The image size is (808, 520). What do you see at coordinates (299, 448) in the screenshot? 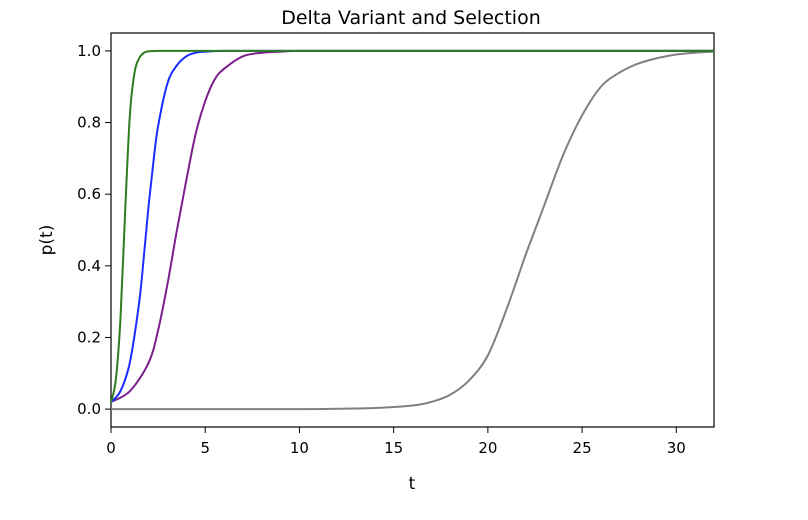
I see `x-tick-label: 10` at bounding box center [299, 448].